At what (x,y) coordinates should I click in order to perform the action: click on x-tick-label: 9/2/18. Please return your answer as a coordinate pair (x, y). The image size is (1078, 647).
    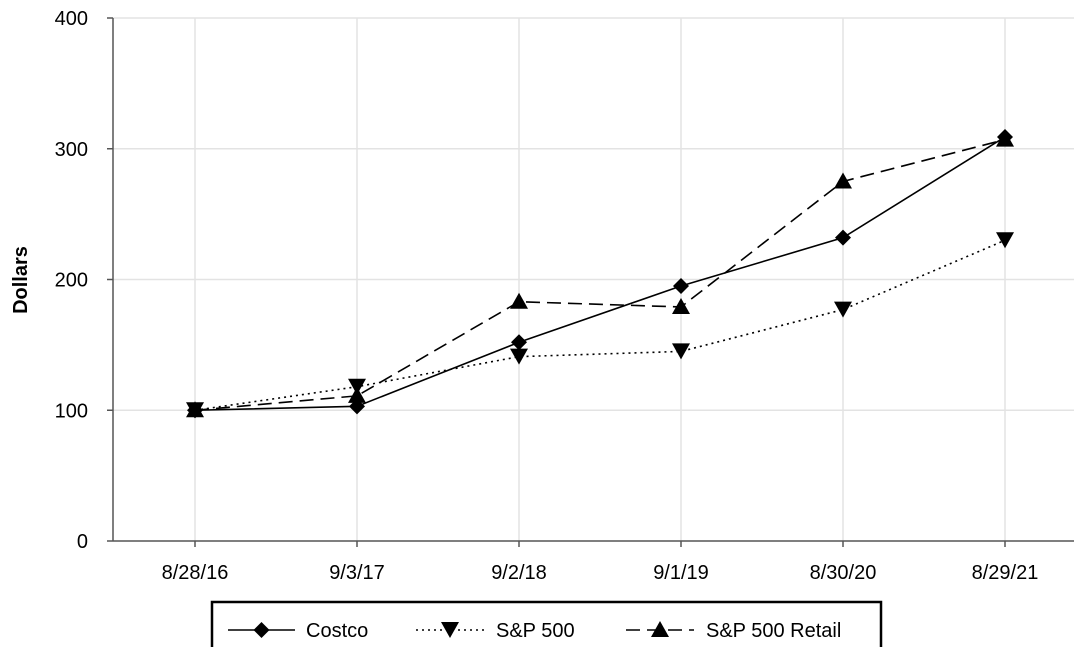
    Looking at the image, I should click on (519, 573).